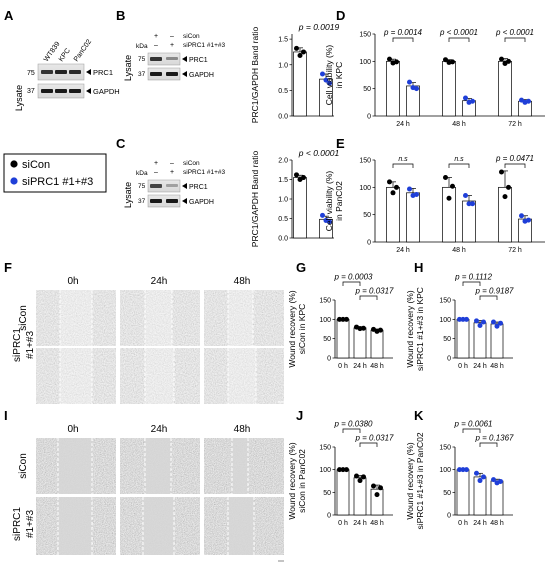  What do you see at coordinates (184, 74) in the screenshot?
I see `blot-b-arrow-gapdh` at bounding box center [184, 74].